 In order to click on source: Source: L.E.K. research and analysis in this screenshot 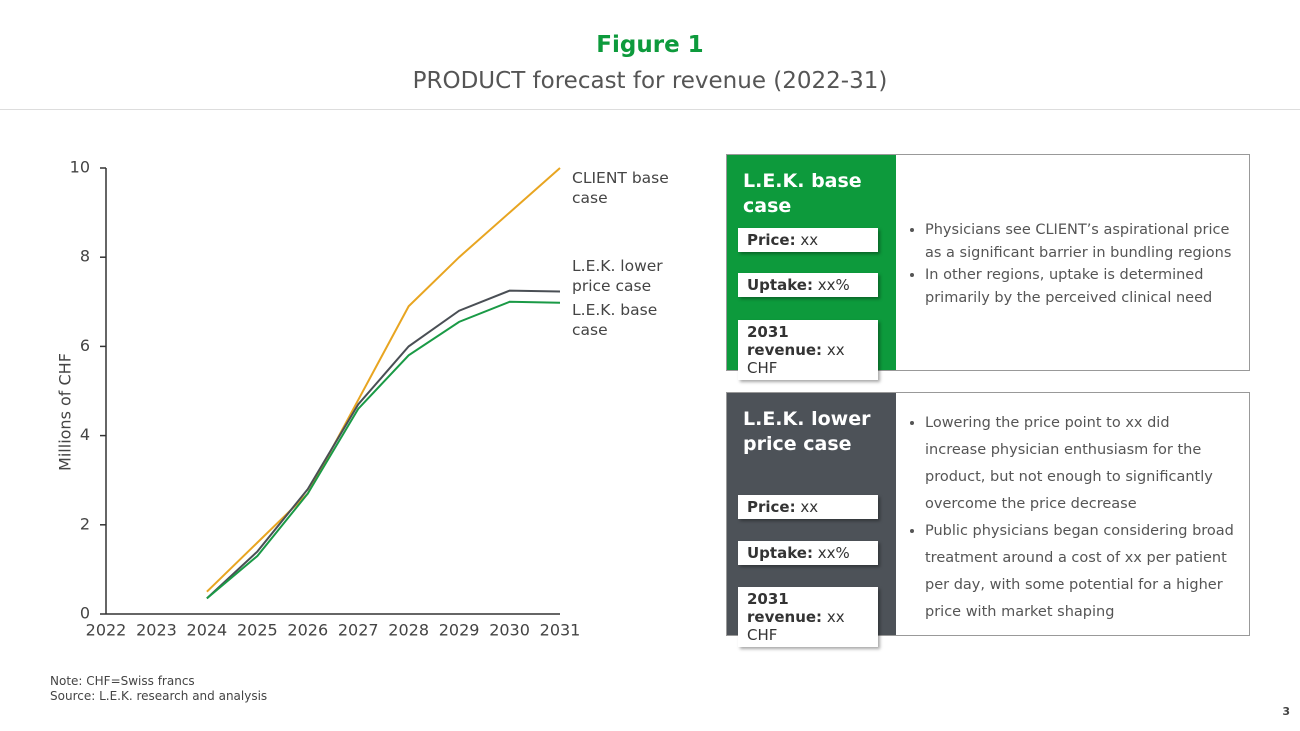, I will do `click(159, 696)`.